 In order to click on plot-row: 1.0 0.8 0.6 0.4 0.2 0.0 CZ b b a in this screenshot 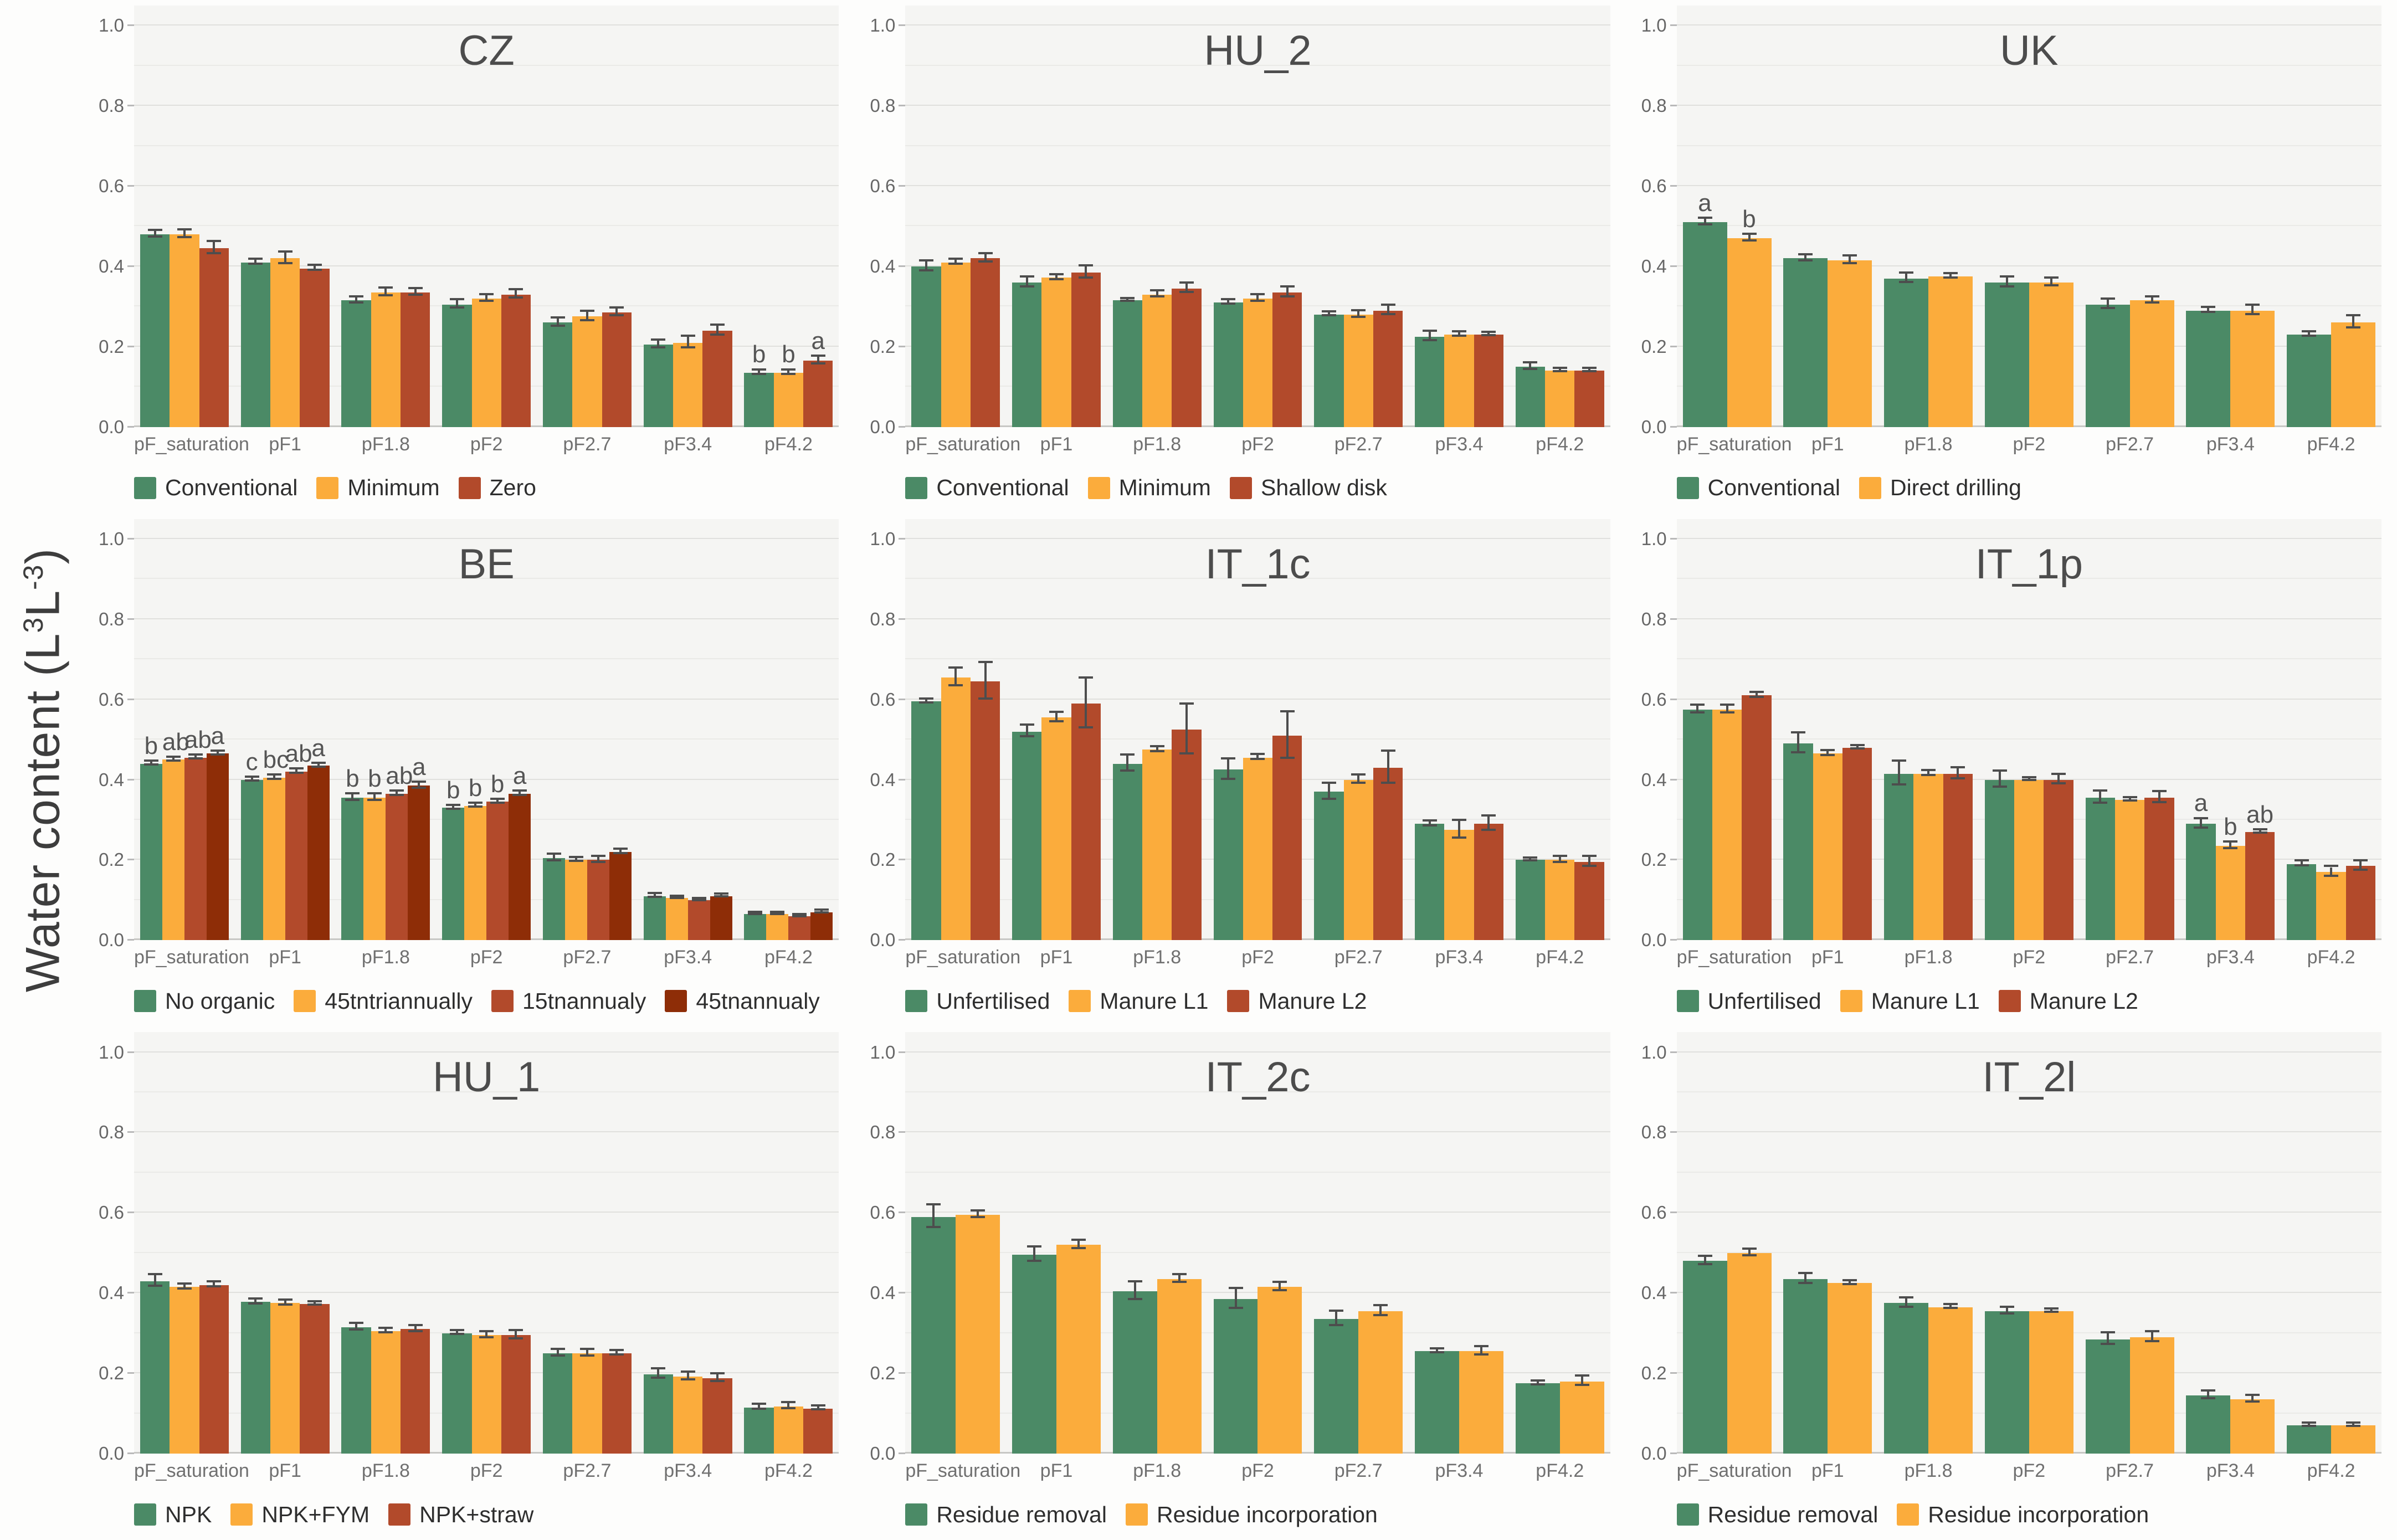, I will do `click(461, 221)`.